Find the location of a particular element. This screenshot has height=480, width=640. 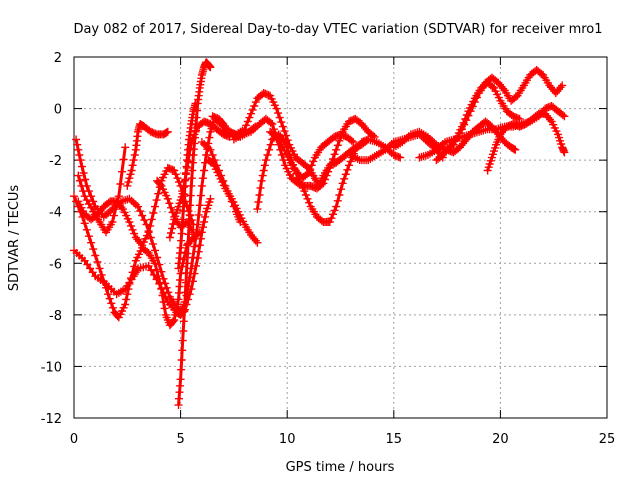

x-tick-label: 10 is located at coordinates (287, 439).